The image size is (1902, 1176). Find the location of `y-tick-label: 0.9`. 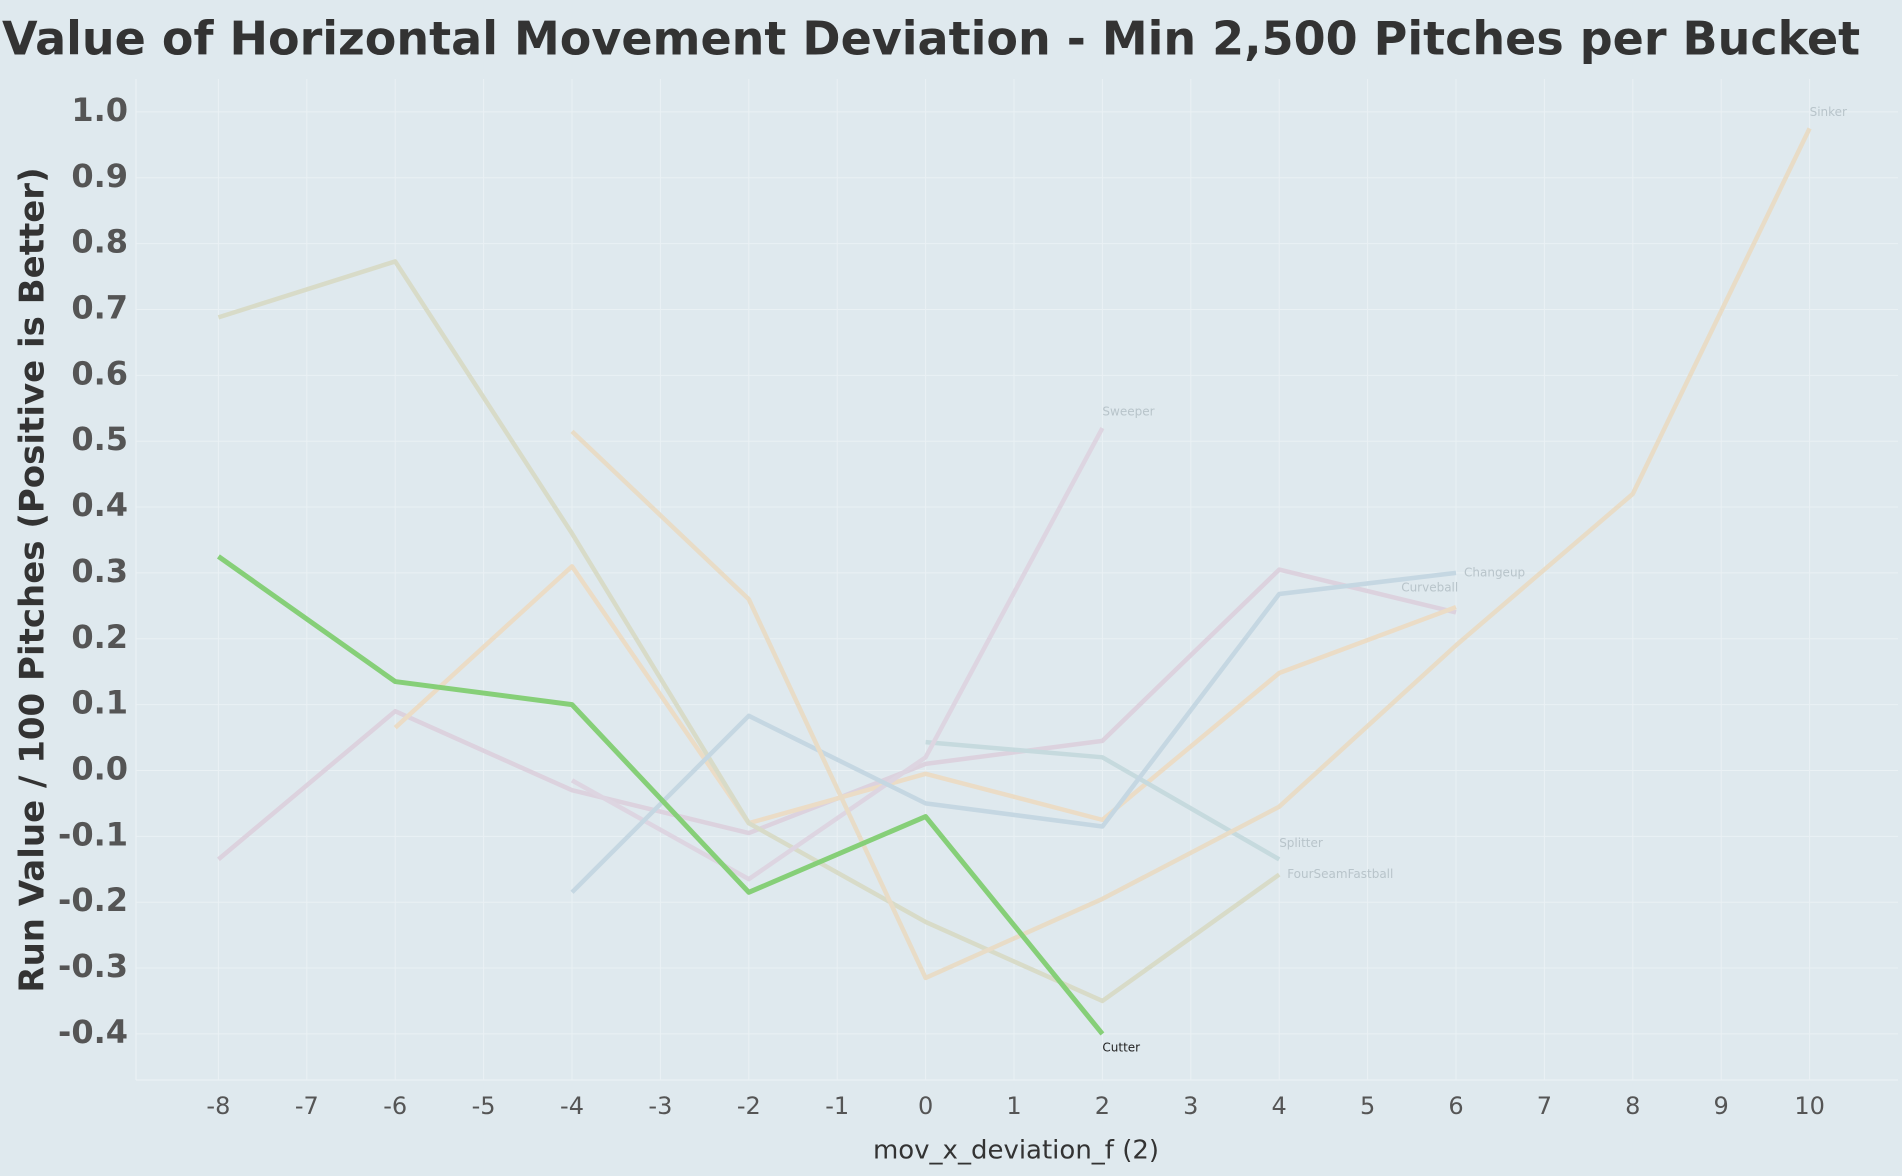

y-tick-label: 0.9 is located at coordinates (99, 176).